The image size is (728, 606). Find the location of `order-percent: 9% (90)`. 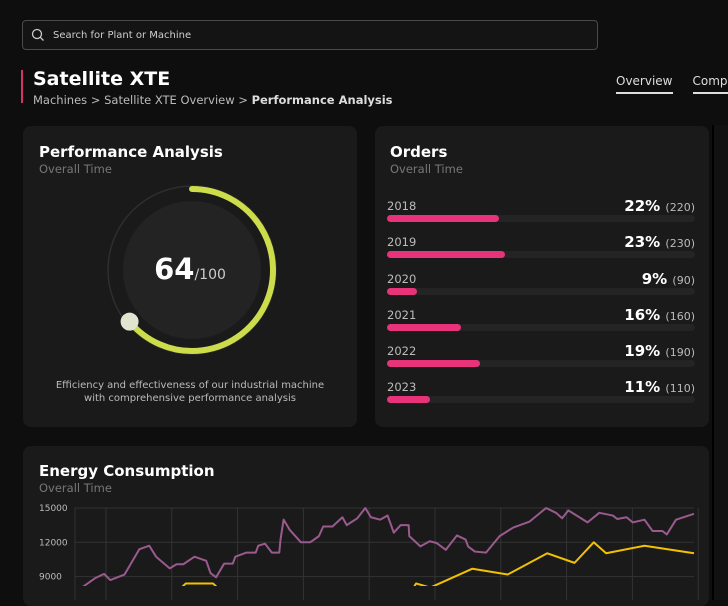

order-percent: 9% (90) is located at coordinates (668, 278).